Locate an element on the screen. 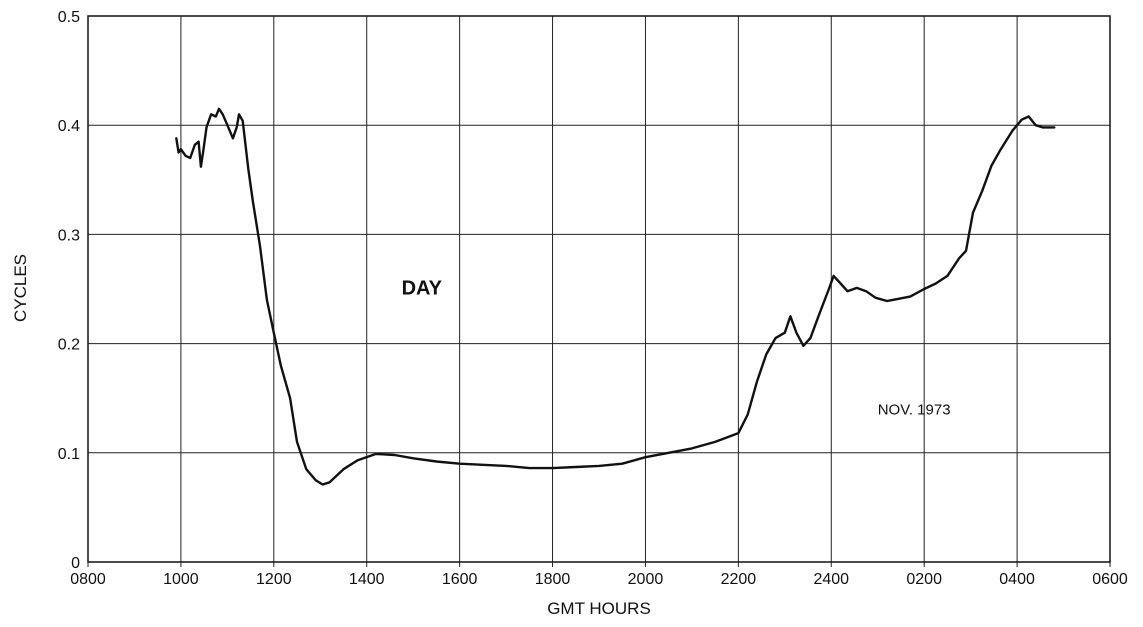 The width and height of the screenshot is (1143, 627). y-tick-label: 0.5 is located at coordinates (69, 17).